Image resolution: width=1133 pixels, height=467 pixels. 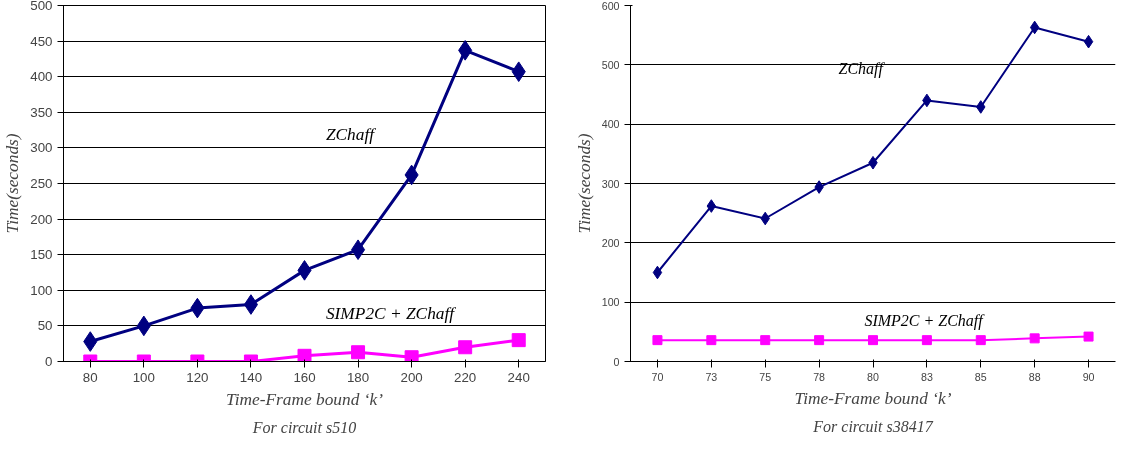 What do you see at coordinates (41, 112) in the screenshot?
I see `y-tick-label: 350` at bounding box center [41, 112].